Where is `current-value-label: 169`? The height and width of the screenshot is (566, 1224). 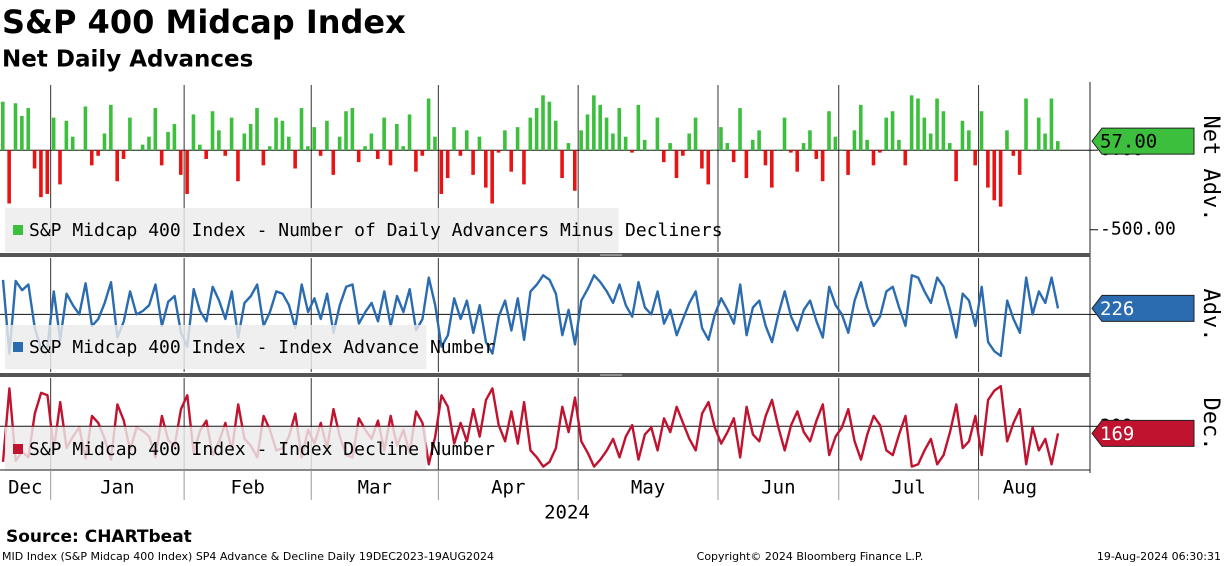
current-value-label: 169 is located at coordinates (1117, 434).